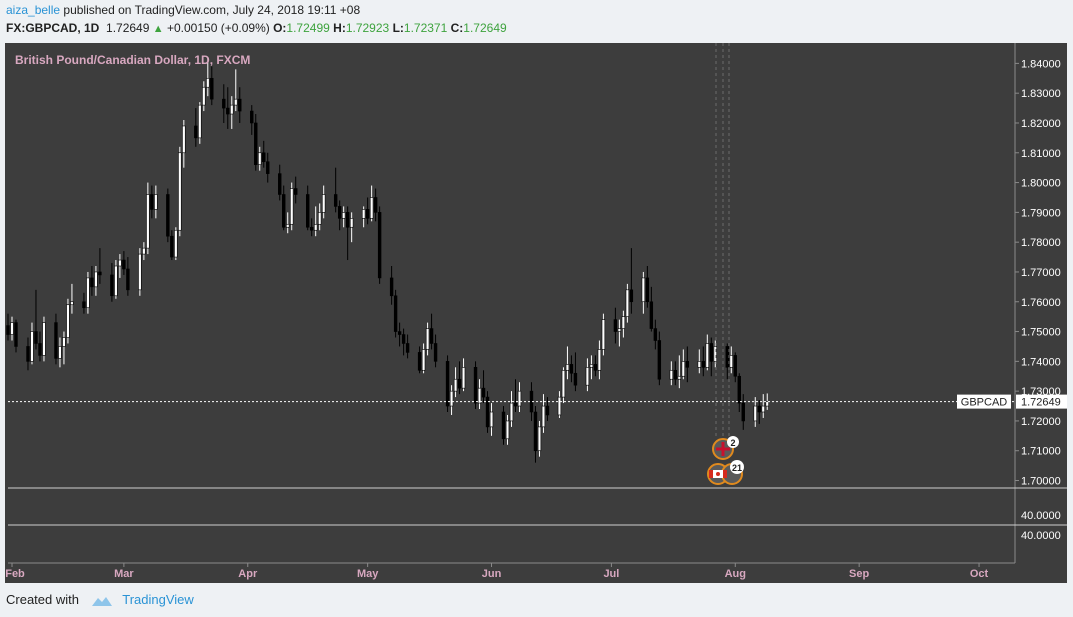  Describe the element at coordinates (1041, 213) in the screenshot. I see `price-tick-label: 1.79000` at that location.